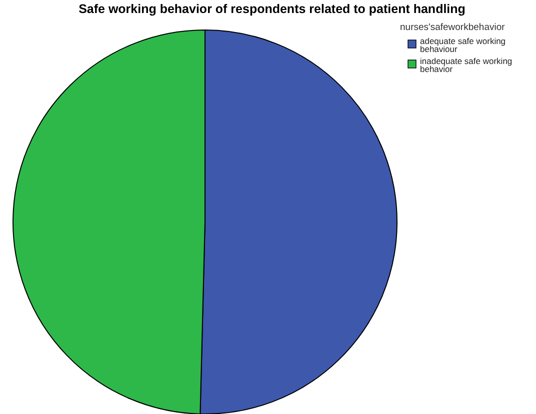  I want to click on legend-label: adequate safe working behaviour, so click(463, 45).